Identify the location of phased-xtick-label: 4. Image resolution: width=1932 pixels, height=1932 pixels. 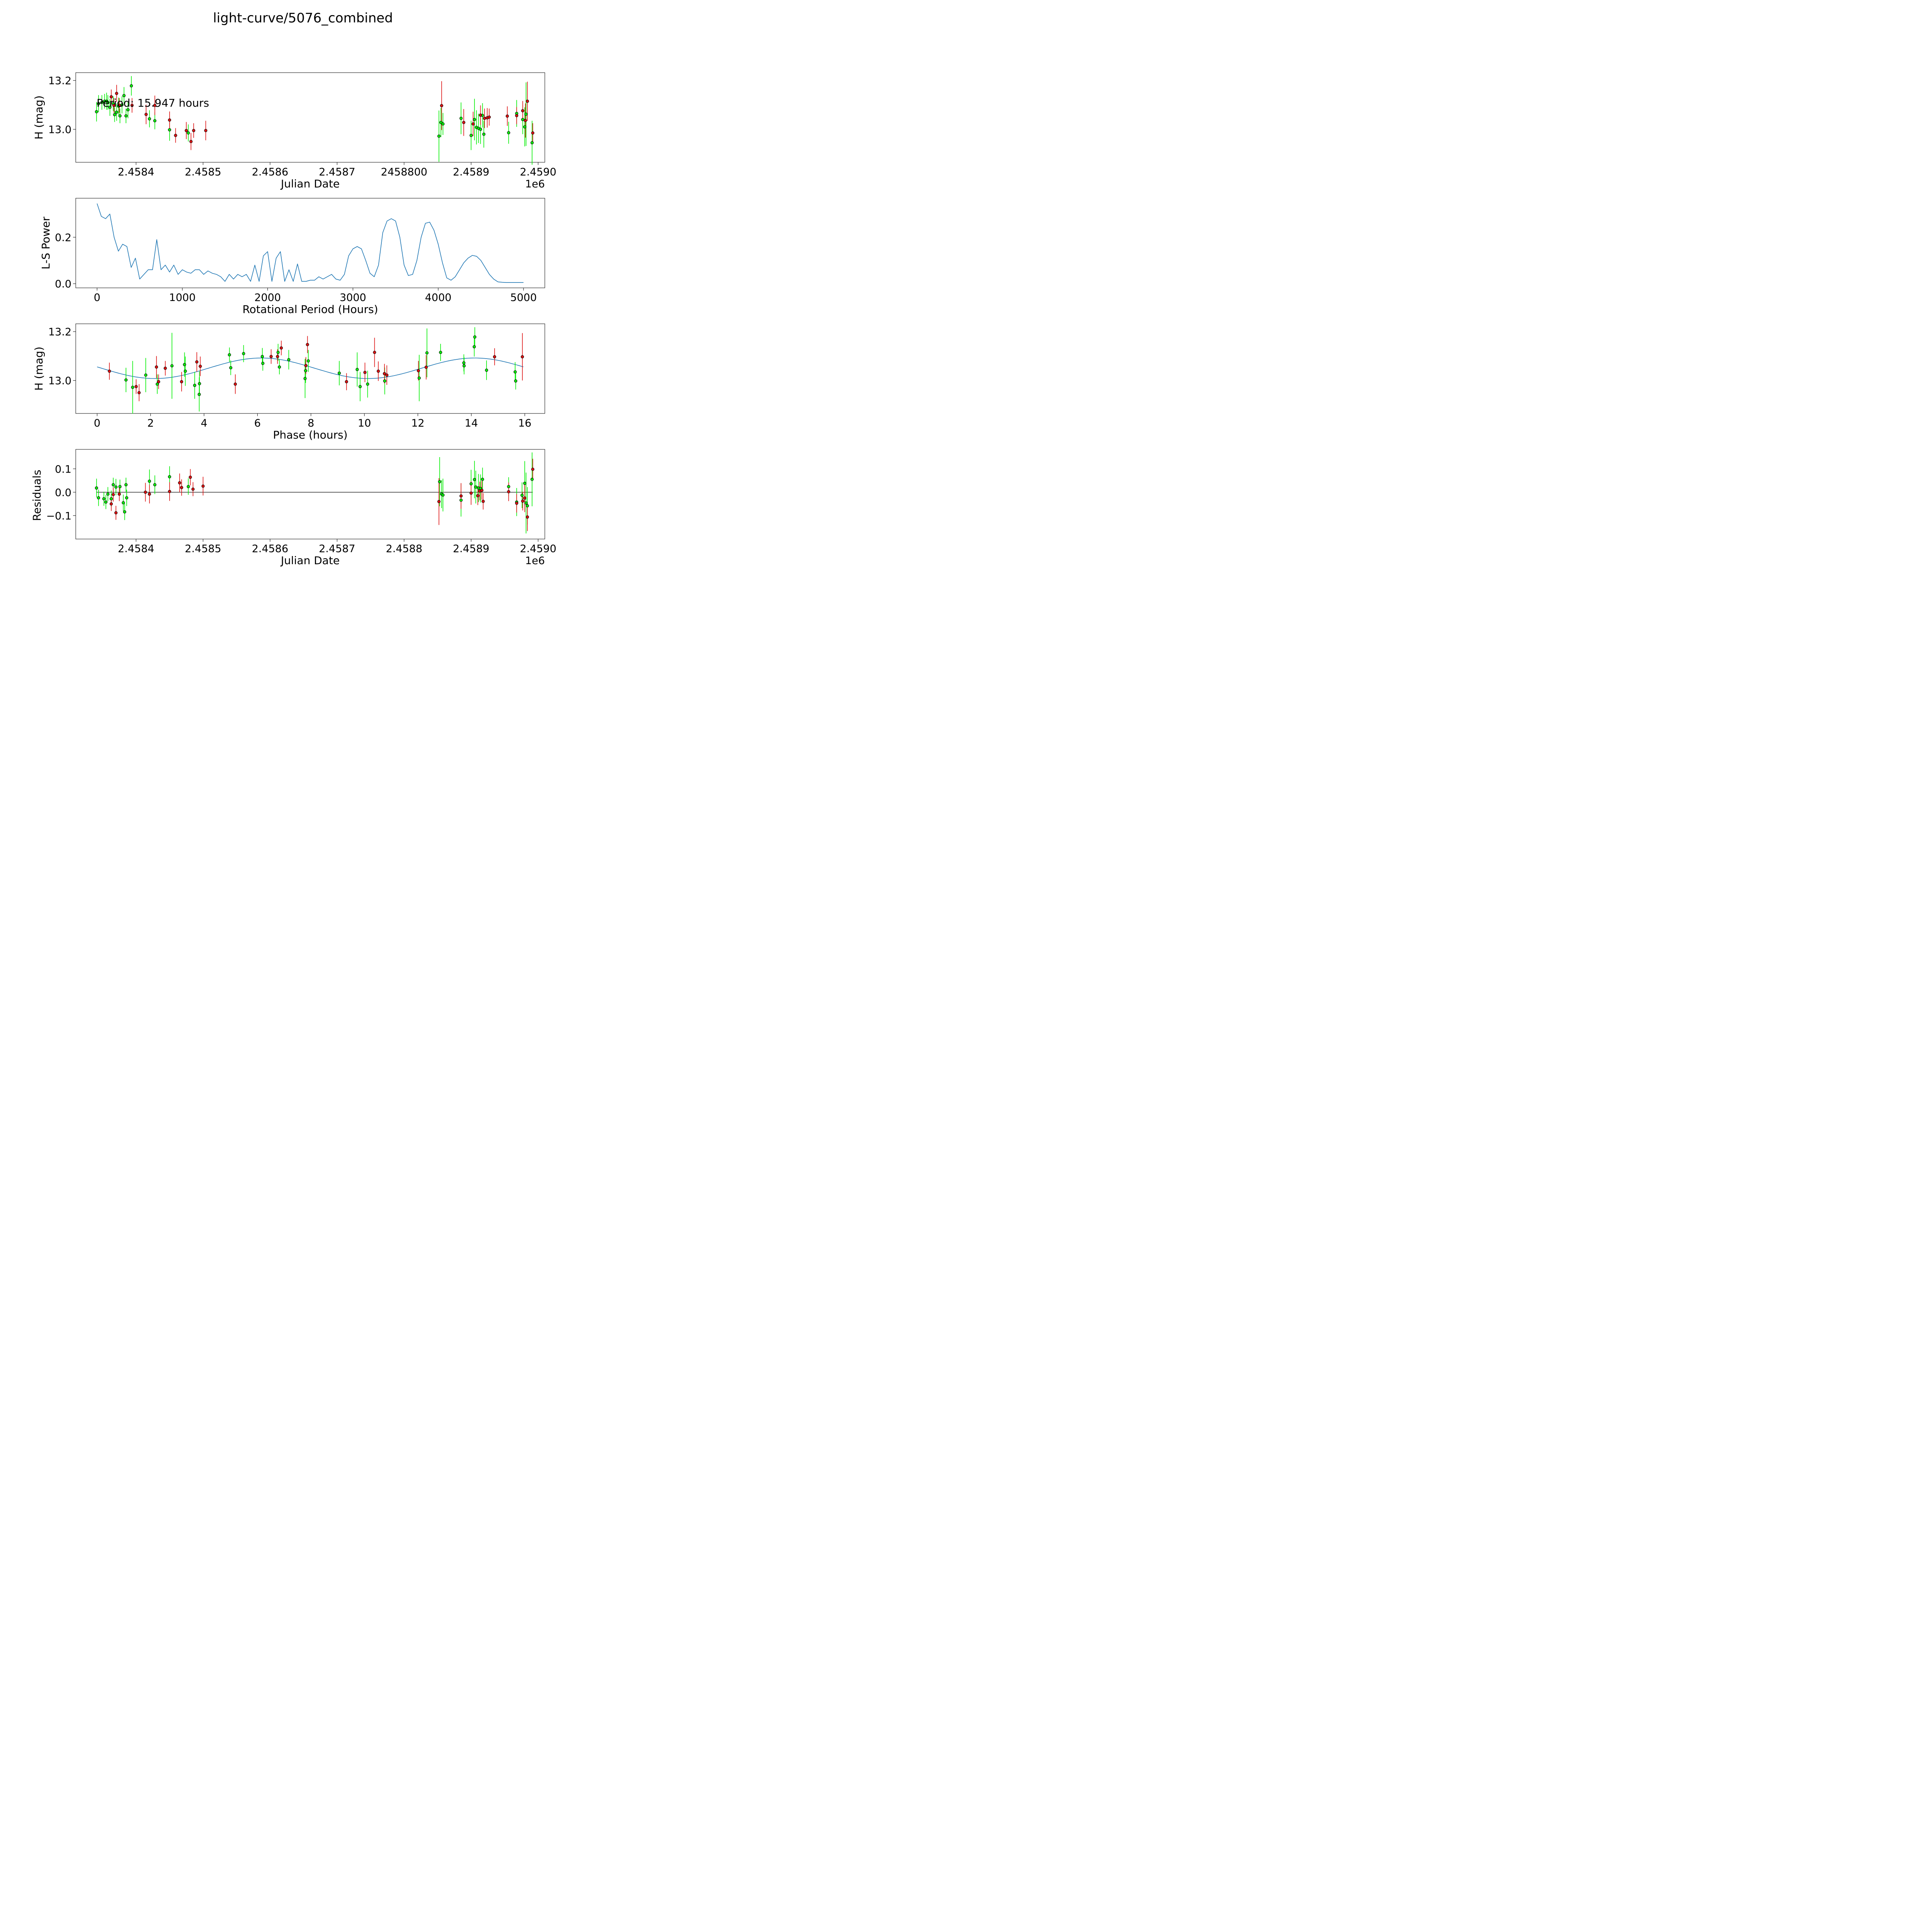
(204, 423).